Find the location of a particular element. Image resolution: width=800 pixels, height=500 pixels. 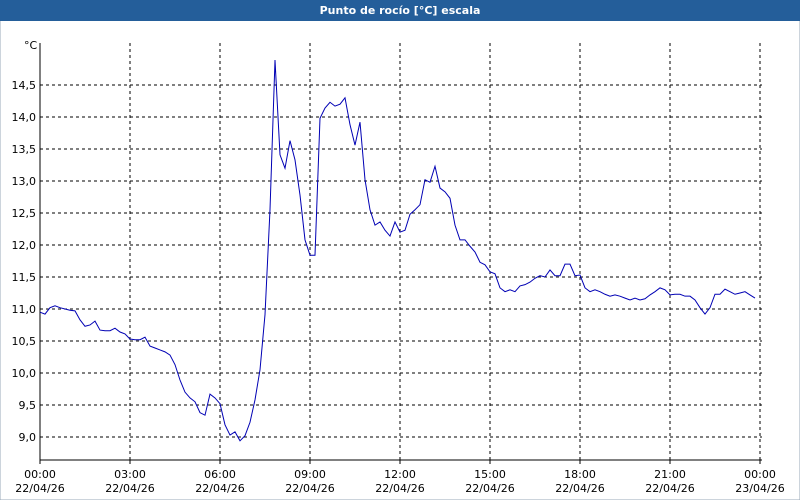

y-tick-label: 14,5 is located at coordinates (24, 85).